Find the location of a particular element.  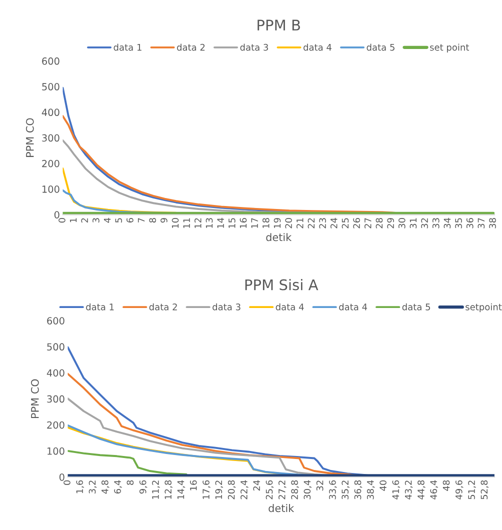

x-tick-label: 1,6 is located at coordinates (80, 487).